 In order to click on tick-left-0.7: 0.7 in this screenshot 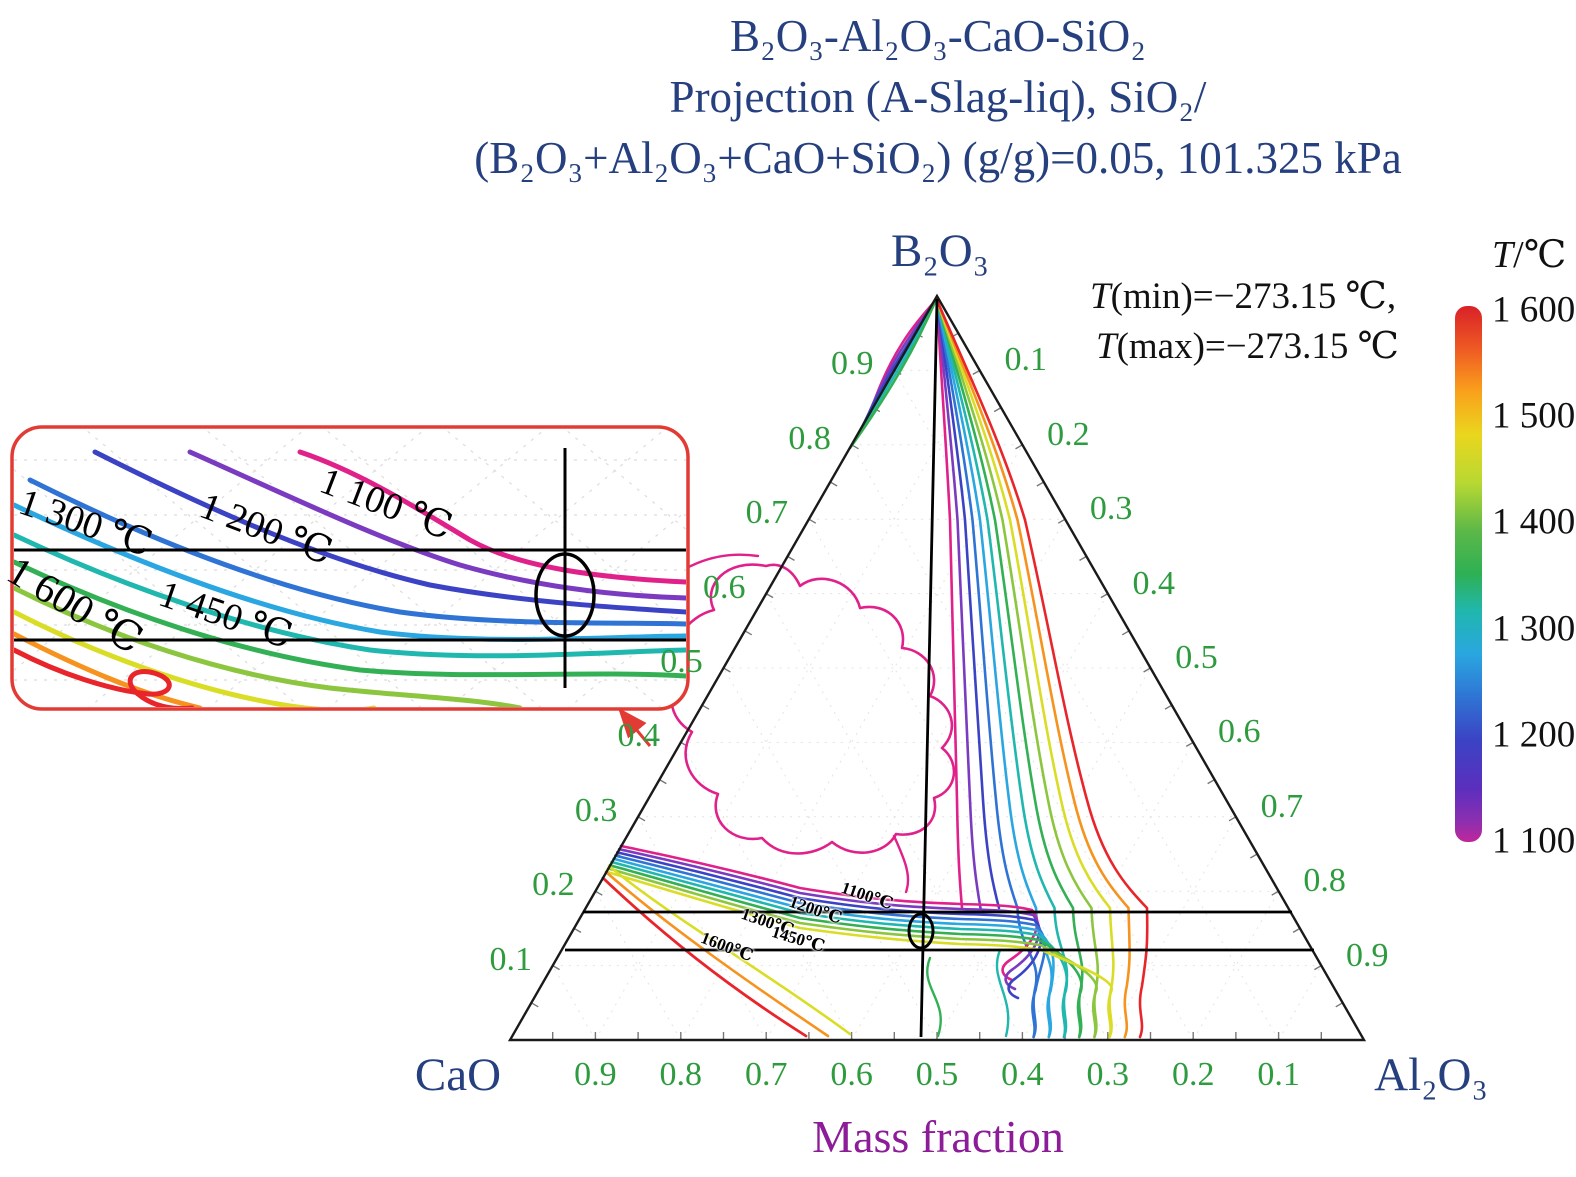, I will do `click(767, 513)`.